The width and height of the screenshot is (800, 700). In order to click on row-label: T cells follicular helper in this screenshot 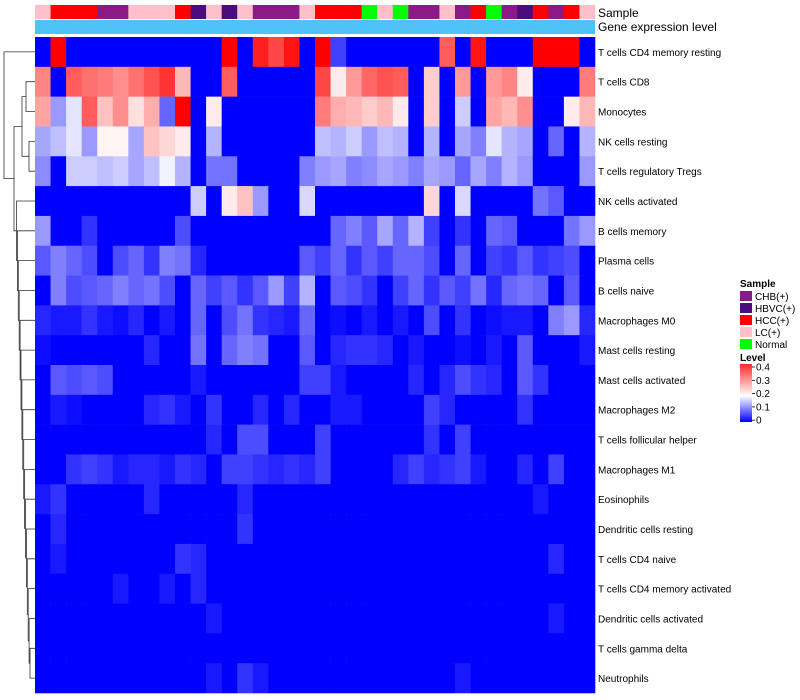, I will do `click(647, 441)`.